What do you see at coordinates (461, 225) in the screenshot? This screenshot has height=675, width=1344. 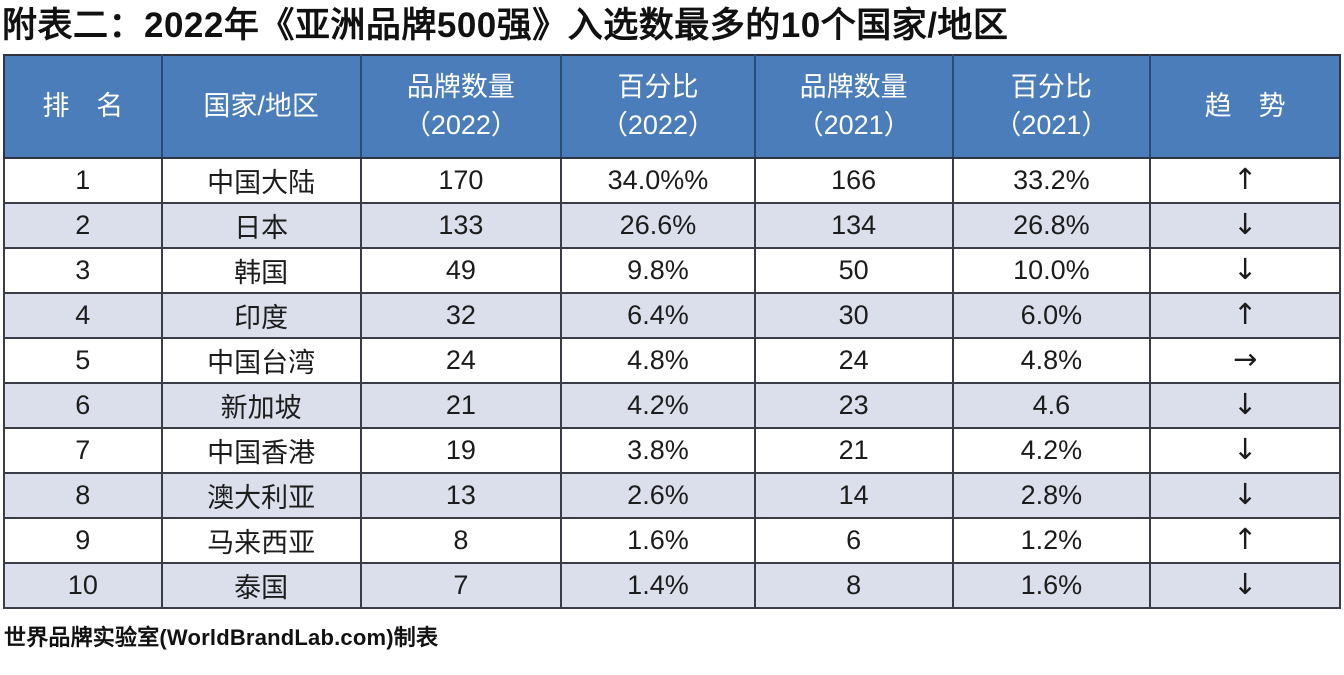 I see `brands-2022-cell: 133` at bounding box center [461, 225].